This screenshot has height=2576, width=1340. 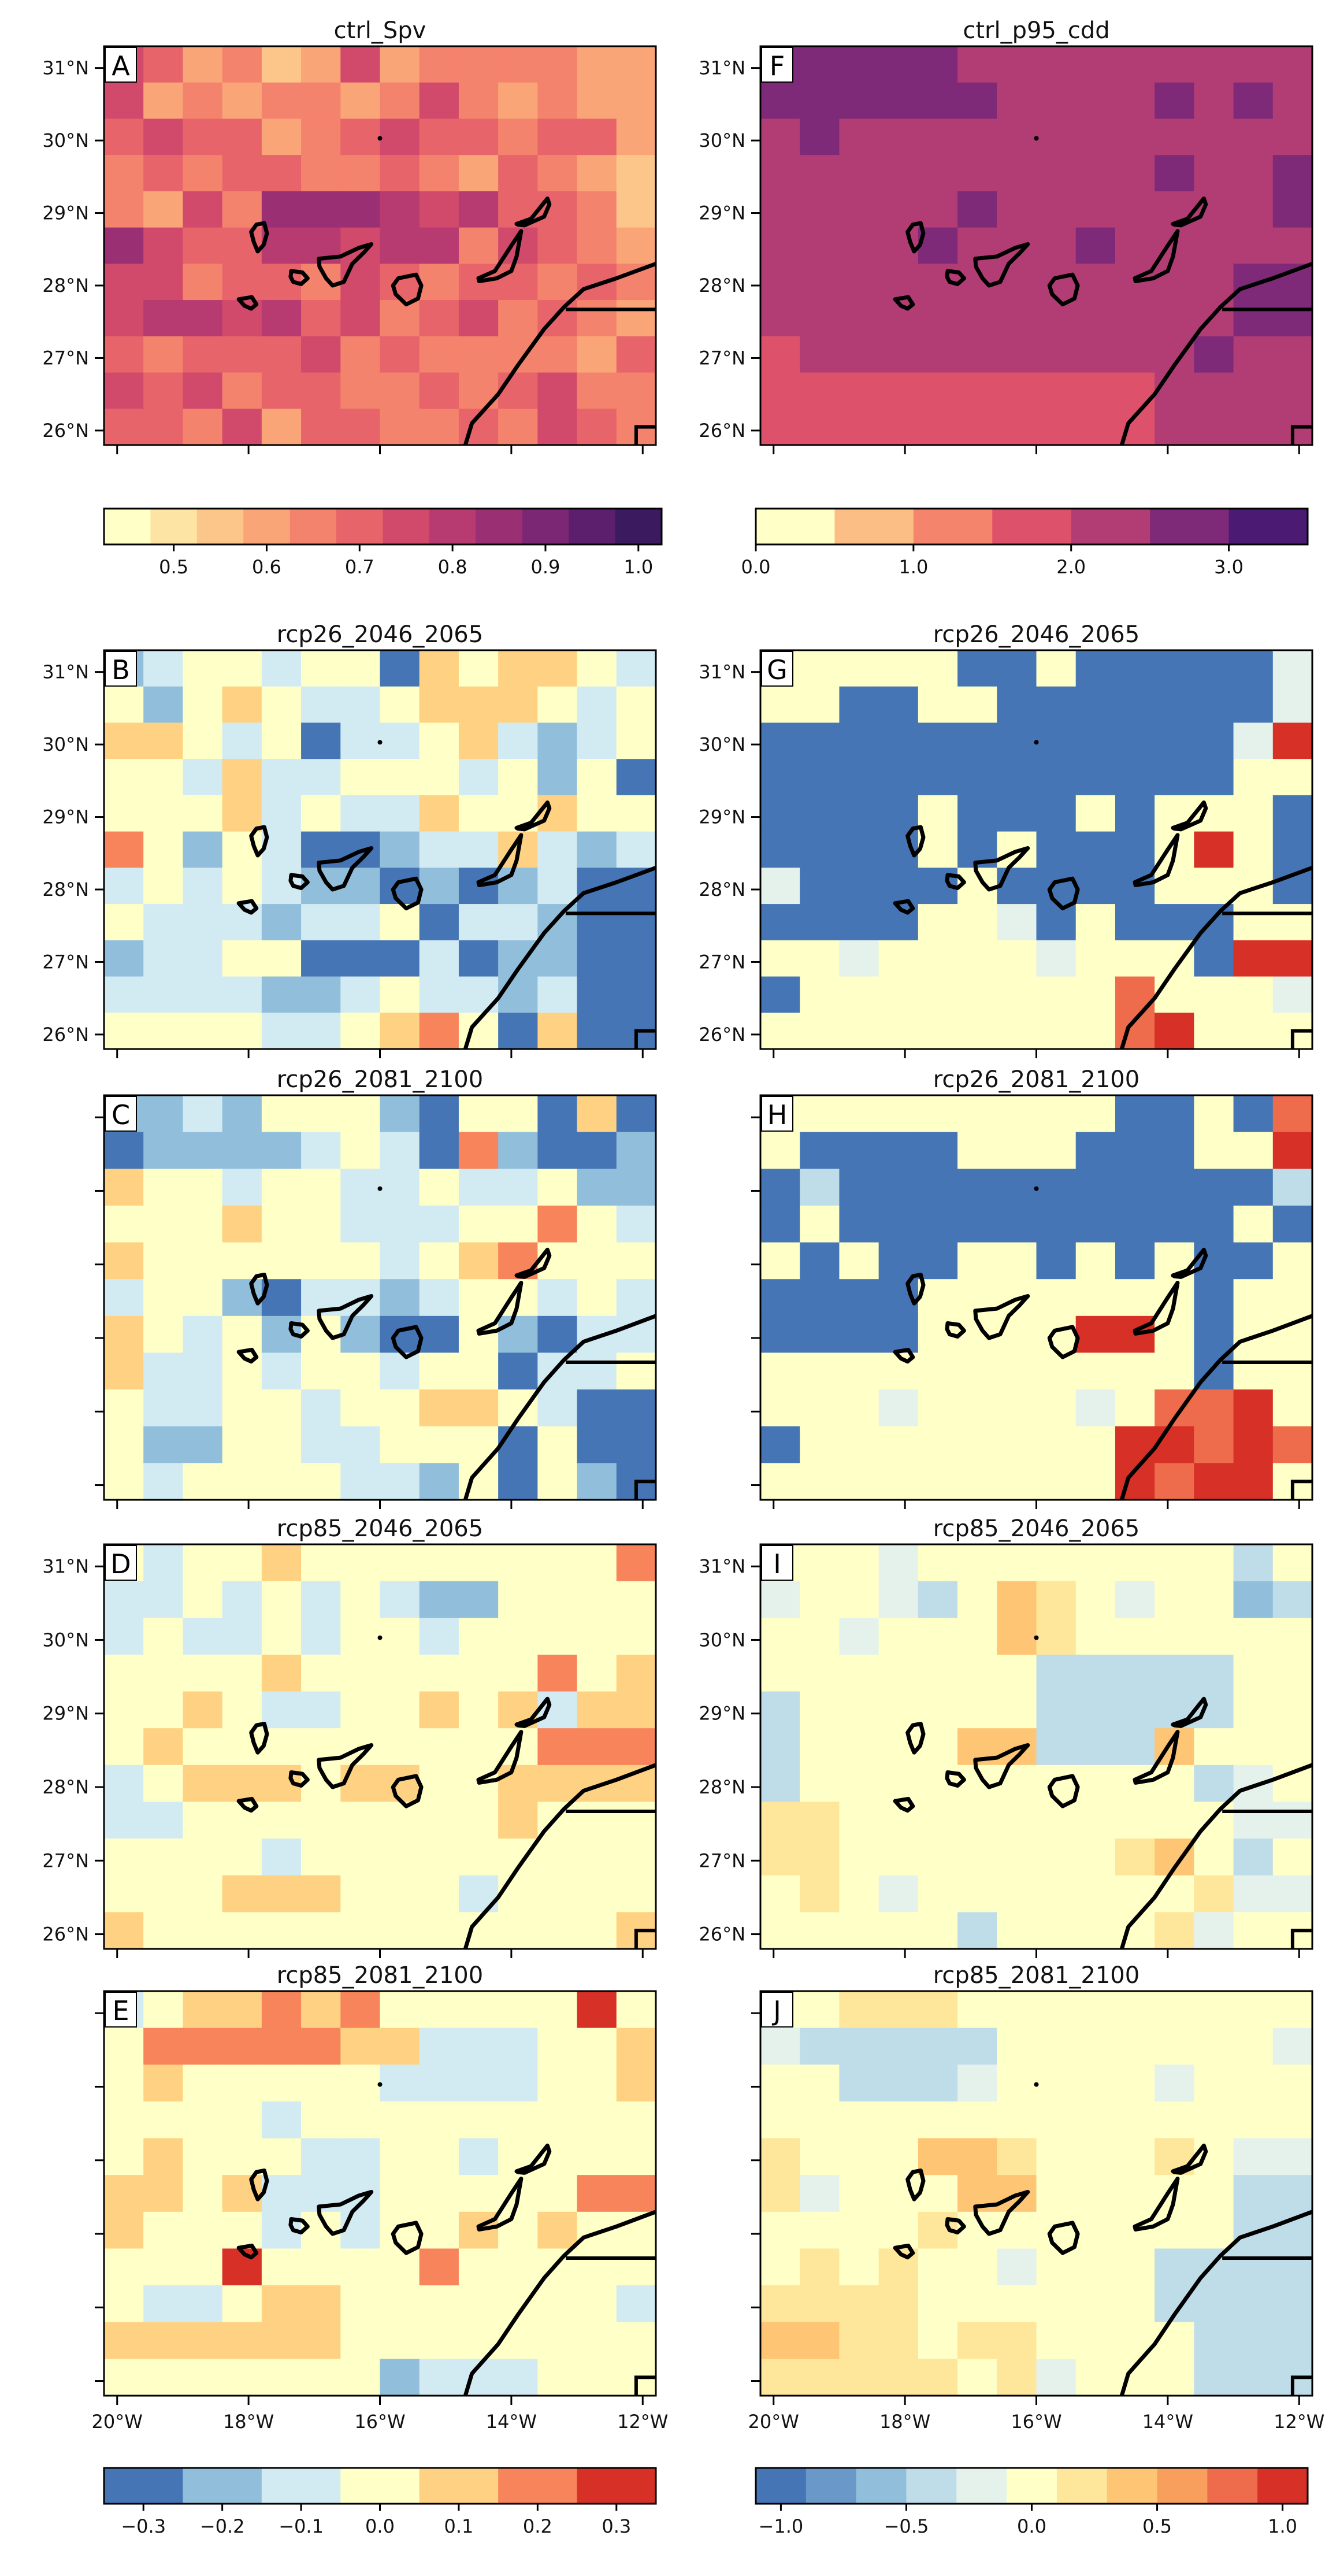 What do you see at coordinates (121, 669) in the screenshot?
I see `panel-letter: B` at bounding box center [121, 669].